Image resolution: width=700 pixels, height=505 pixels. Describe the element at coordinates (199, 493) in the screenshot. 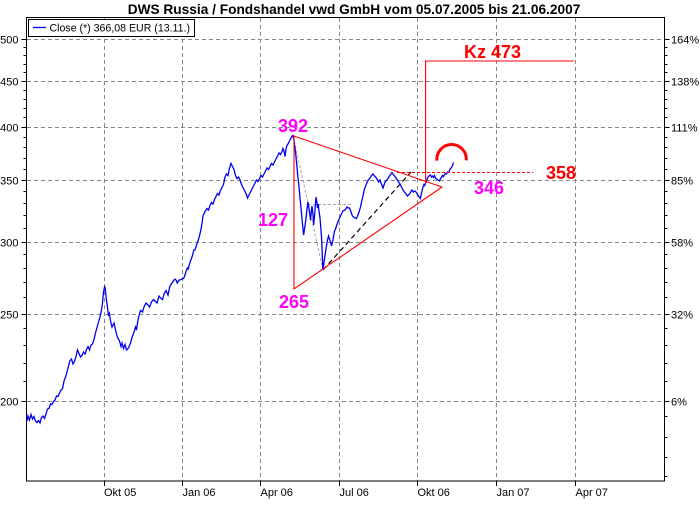

I see `svg-text: Jan 06` at that location.